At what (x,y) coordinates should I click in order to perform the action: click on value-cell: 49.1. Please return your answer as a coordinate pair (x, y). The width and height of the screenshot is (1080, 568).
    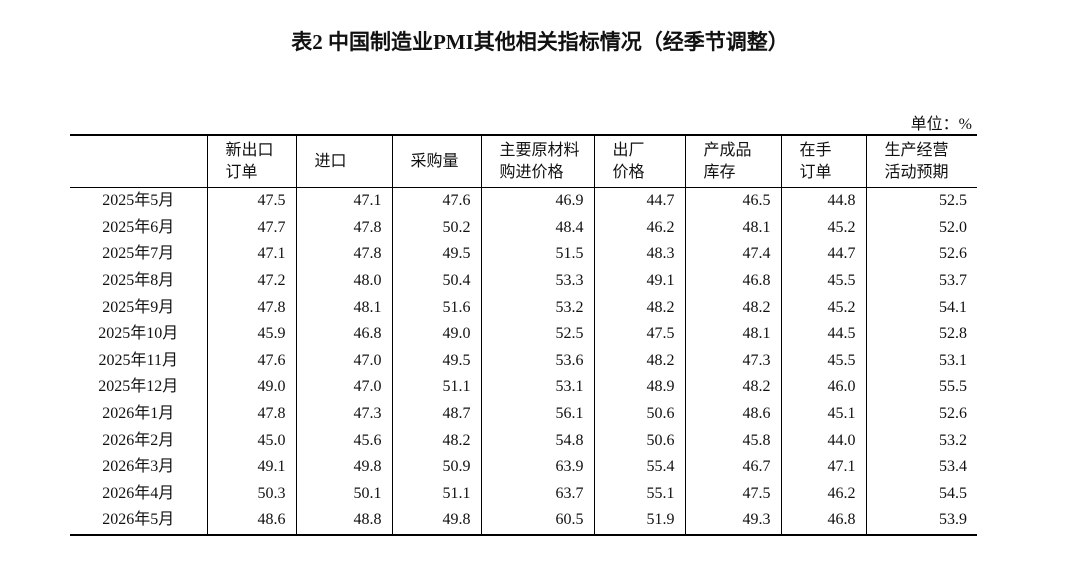
    Looking at the image, I should click on (251, 467).